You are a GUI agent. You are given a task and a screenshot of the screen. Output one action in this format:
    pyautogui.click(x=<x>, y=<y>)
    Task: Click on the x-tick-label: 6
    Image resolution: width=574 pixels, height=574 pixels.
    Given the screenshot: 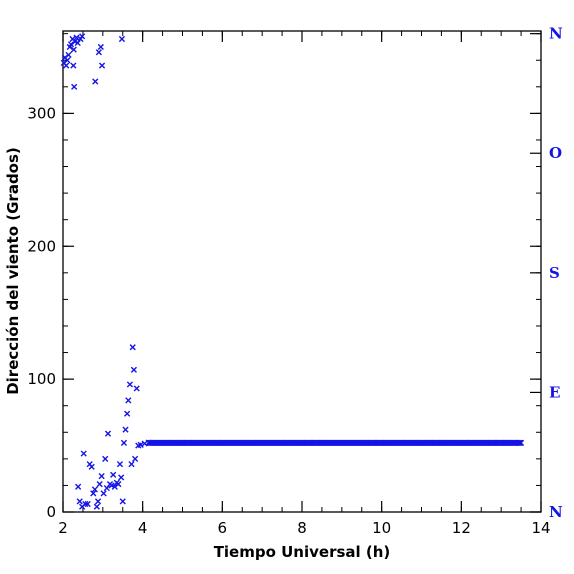 What is the action you would take?
    pyautogui.click(x=223, y=528)
    